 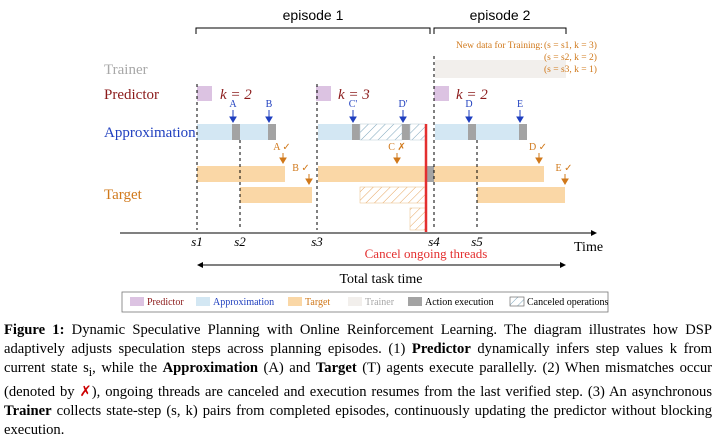 I want to click on target-marker-C: C ✗, so click(x=397, y=147).